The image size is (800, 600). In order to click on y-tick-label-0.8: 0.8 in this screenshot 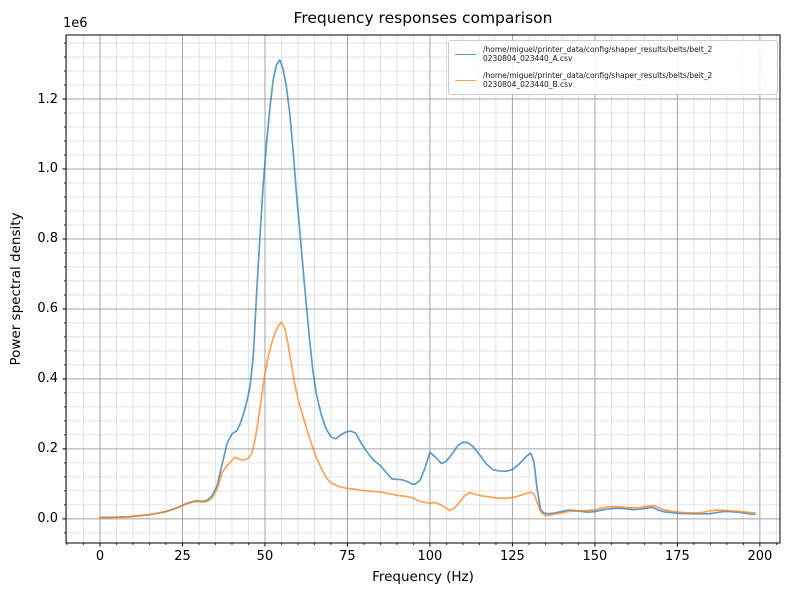, I will do `click(47, 239)`.